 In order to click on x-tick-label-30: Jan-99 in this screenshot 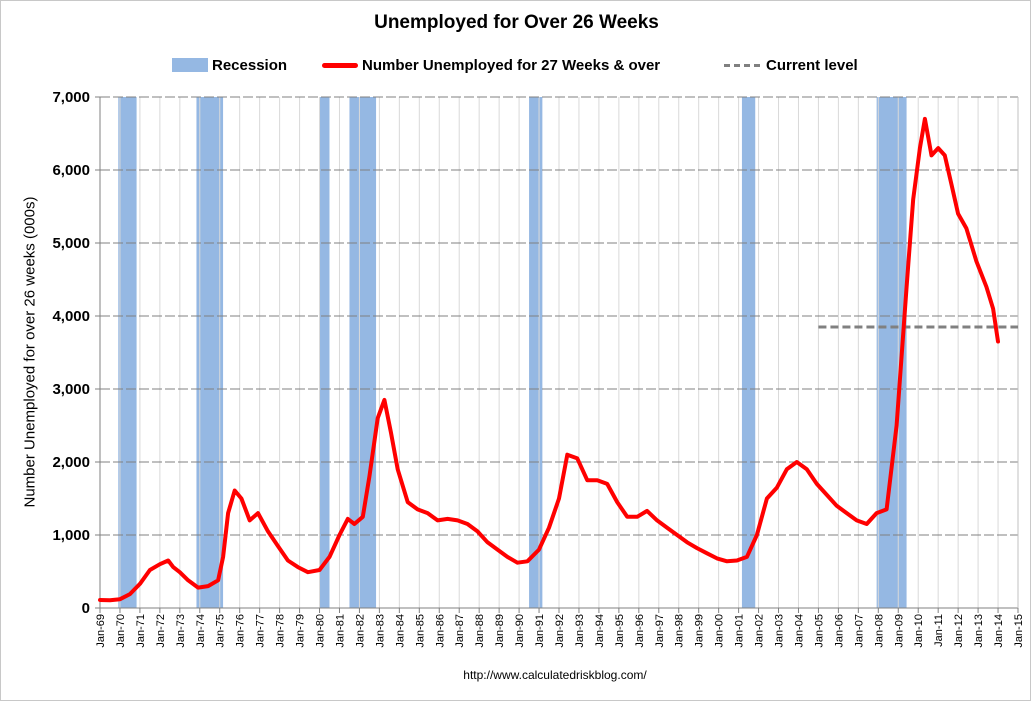, I will do `click(700, 631)`.